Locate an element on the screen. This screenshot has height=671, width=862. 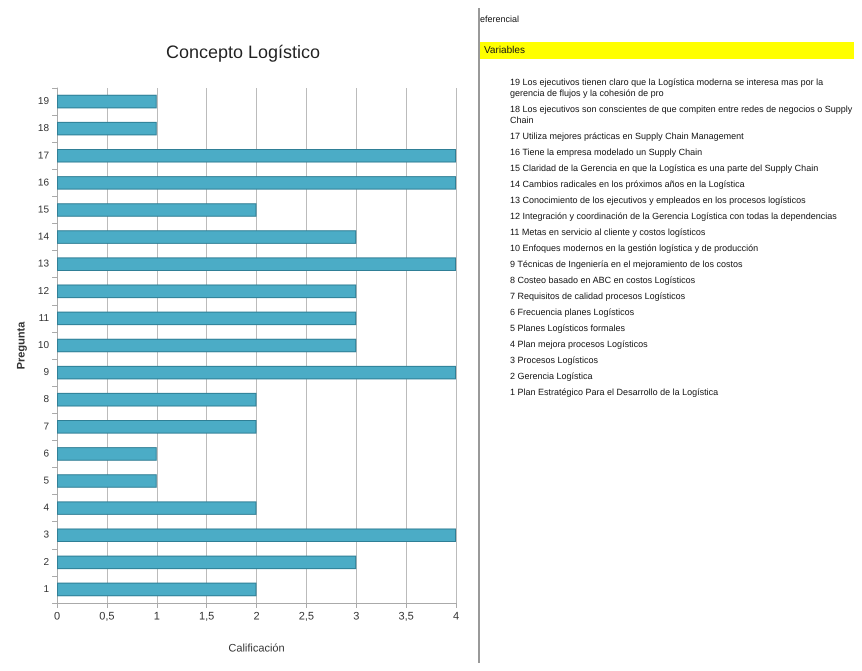
text: 15 Claridad de la Gerencia en que la Logística es una parte del Supply Chain is located at coordinates (664, 168).